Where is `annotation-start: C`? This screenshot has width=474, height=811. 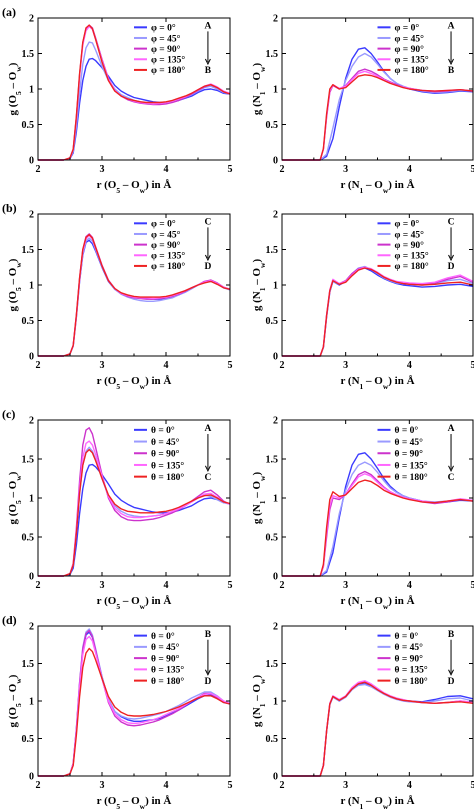
annotation-start: C is located at coordinates (207, 222).